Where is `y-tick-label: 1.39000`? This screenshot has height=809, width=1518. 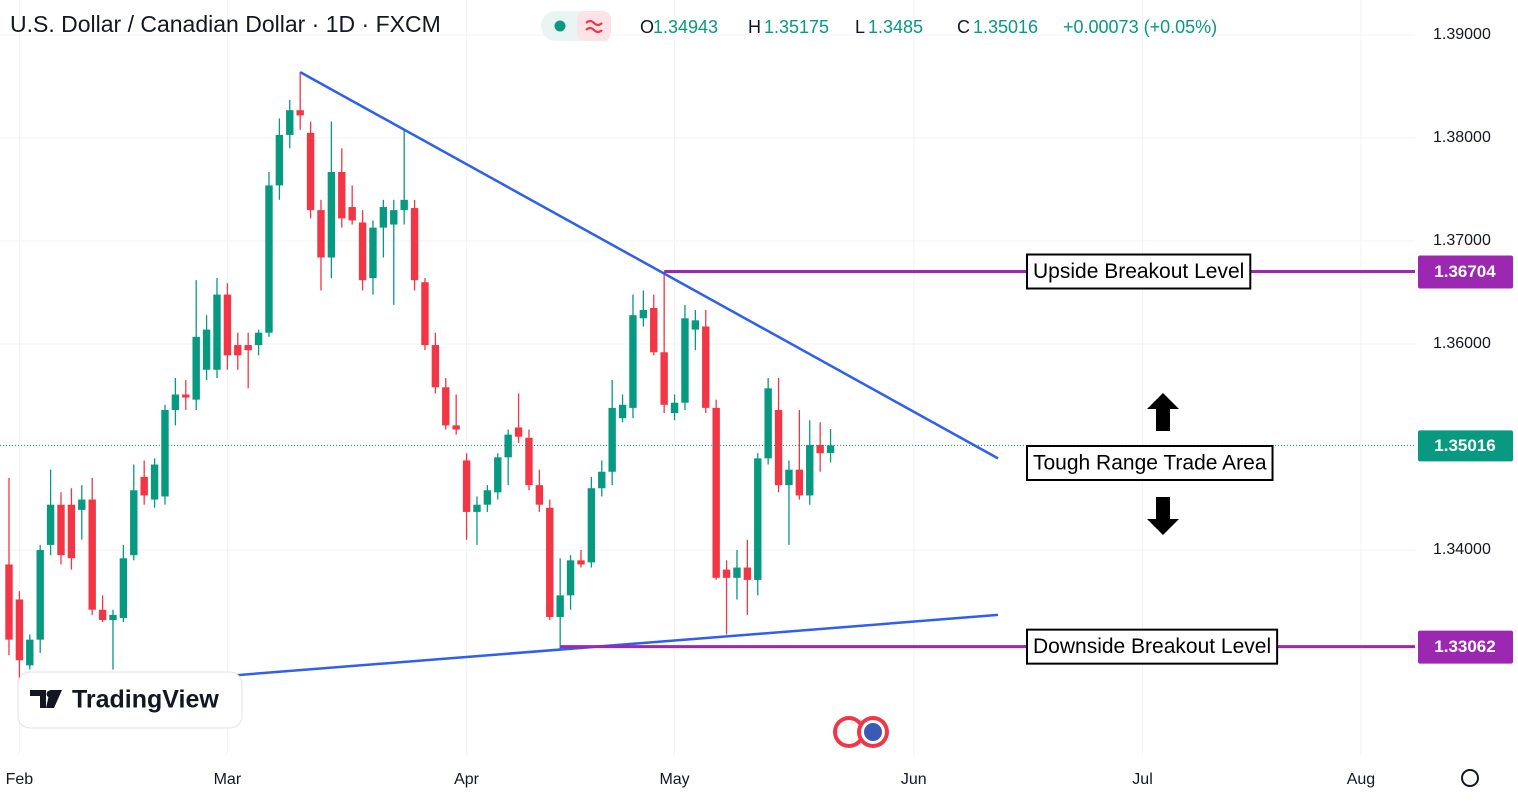 y-tick-label: 1.39000 is located at coordinates (1462, 34).